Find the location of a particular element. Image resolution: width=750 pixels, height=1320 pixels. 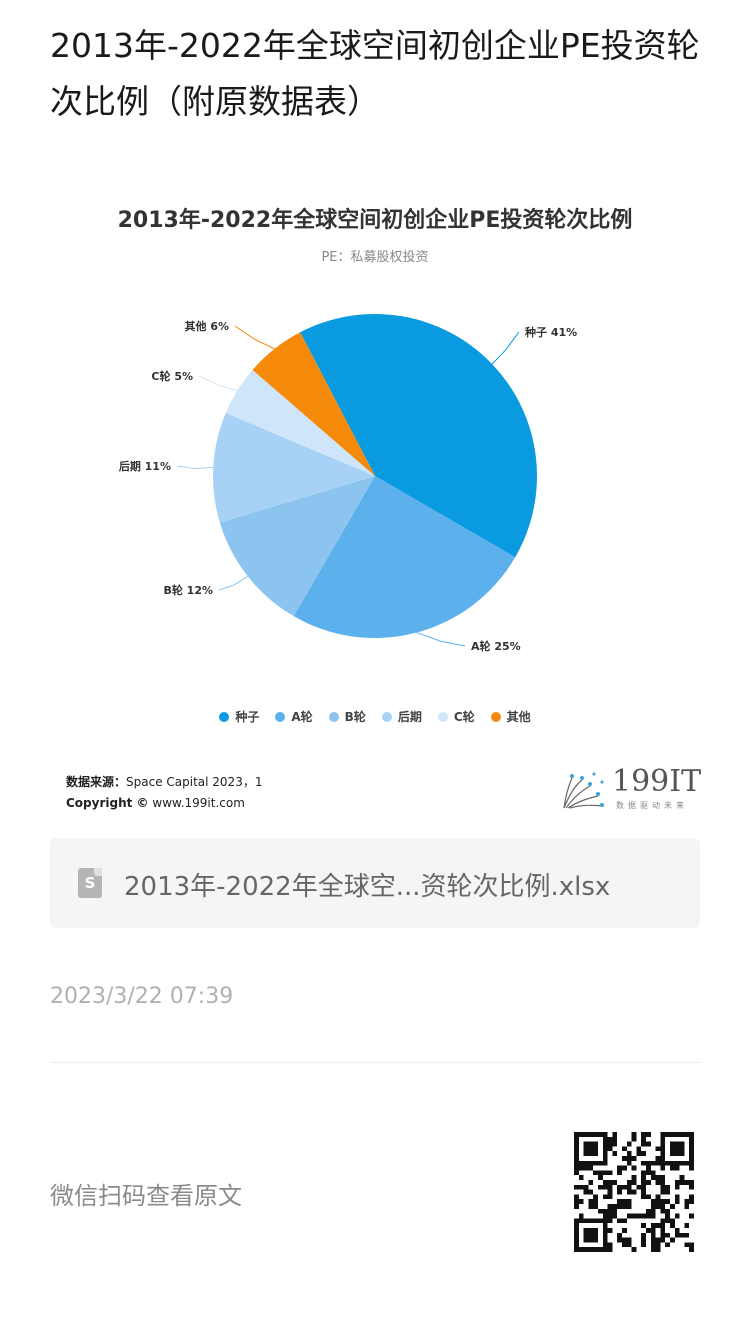

legend-label: 种子 is located at coordinates (247, 717).